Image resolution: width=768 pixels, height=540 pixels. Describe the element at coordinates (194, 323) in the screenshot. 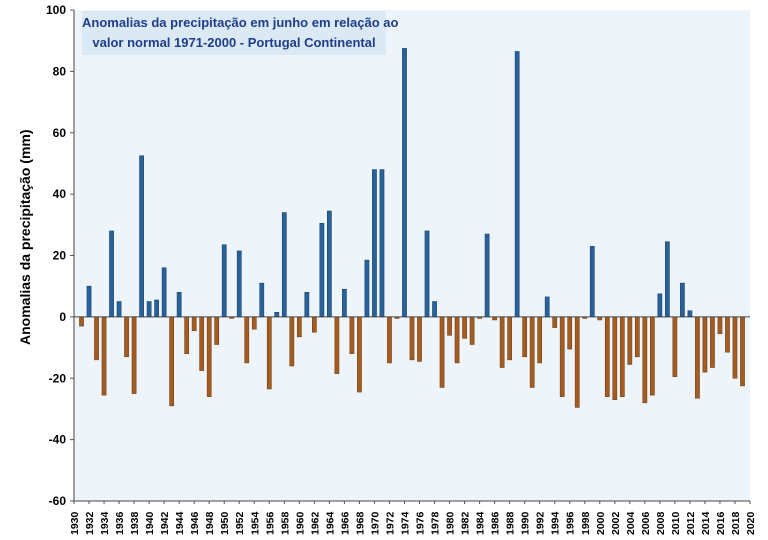

I see `bar-1946` at that location.